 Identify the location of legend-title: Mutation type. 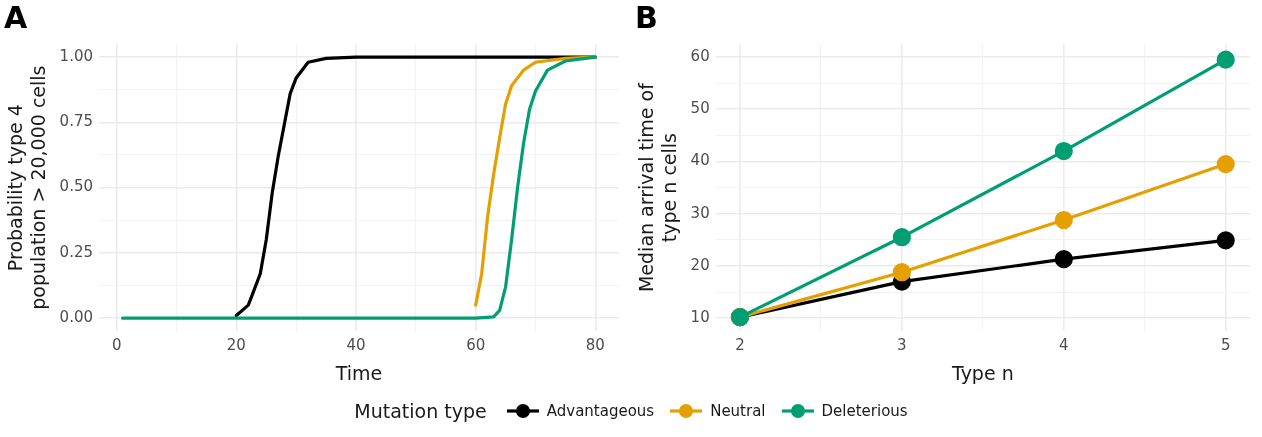
(420, 411).